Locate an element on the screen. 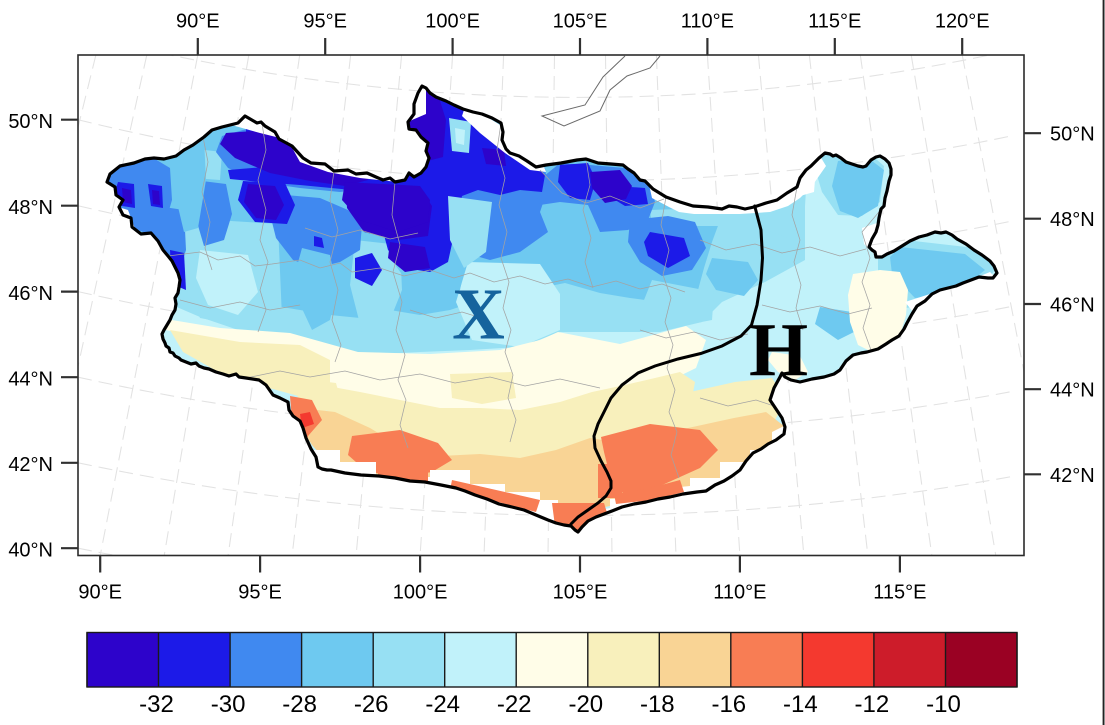 The width and height of the screenshot is (1105, 725). svg-text: -12 is located at coordinates (872, 704).